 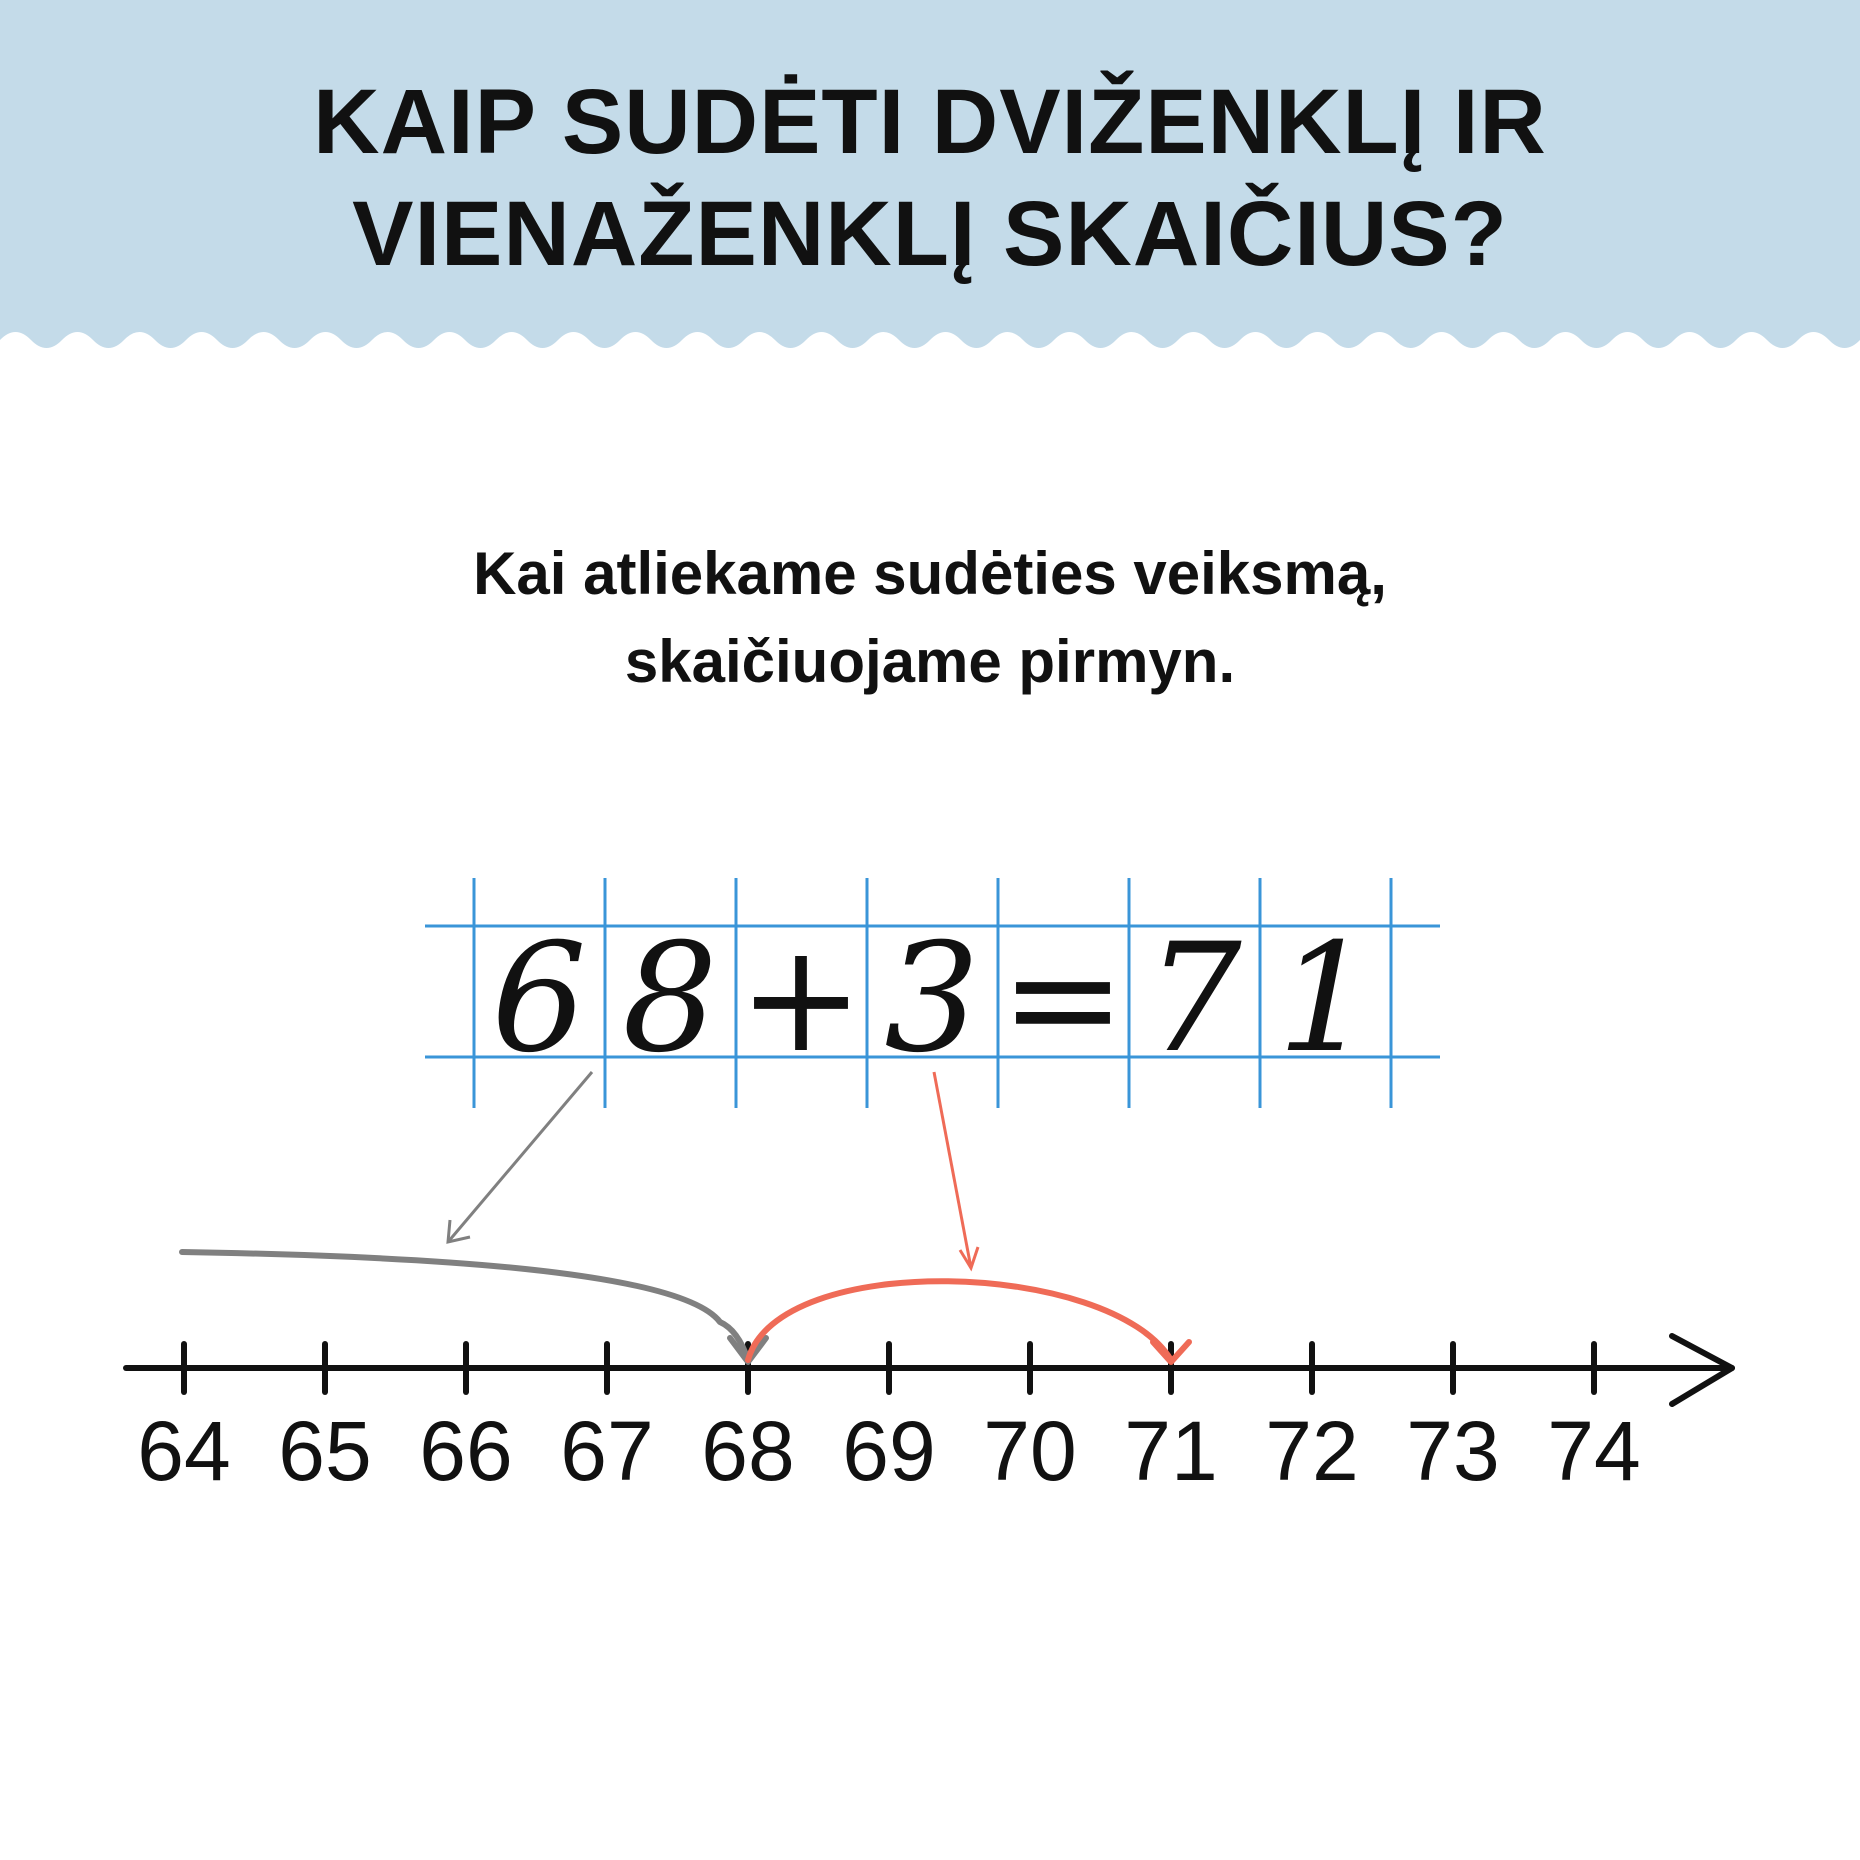 What do you see at coordinates (1171, 1352) in the screenshot?
I see `jump-arc-head` at bounding box center [1171, 1352].